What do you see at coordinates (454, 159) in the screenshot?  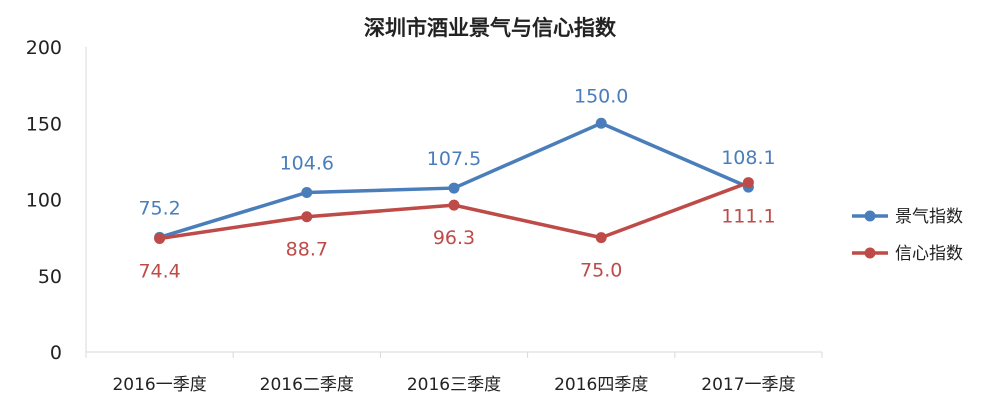 I see `data-label: 107.5` at bounding box center [454, 159].